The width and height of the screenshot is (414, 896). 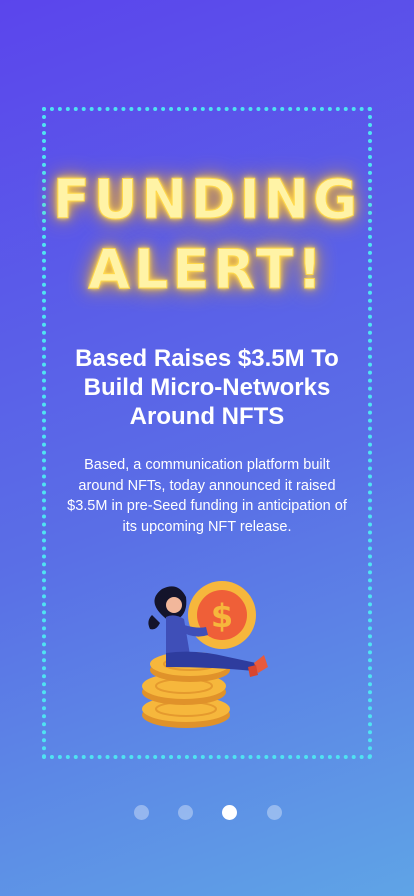 I want to click on woman-with-coins-illustration: $, so click(x=205, y=654).